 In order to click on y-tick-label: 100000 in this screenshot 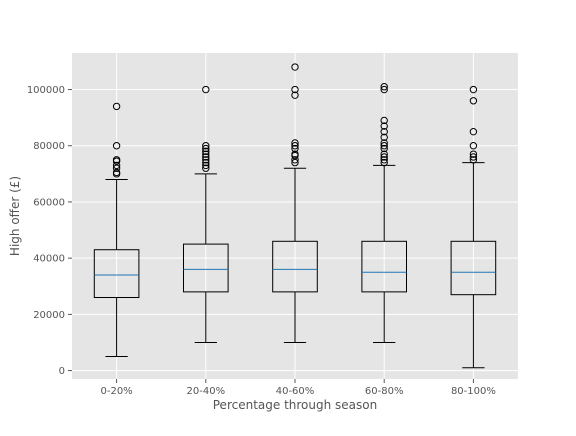, I will do `click(46, 90)`.